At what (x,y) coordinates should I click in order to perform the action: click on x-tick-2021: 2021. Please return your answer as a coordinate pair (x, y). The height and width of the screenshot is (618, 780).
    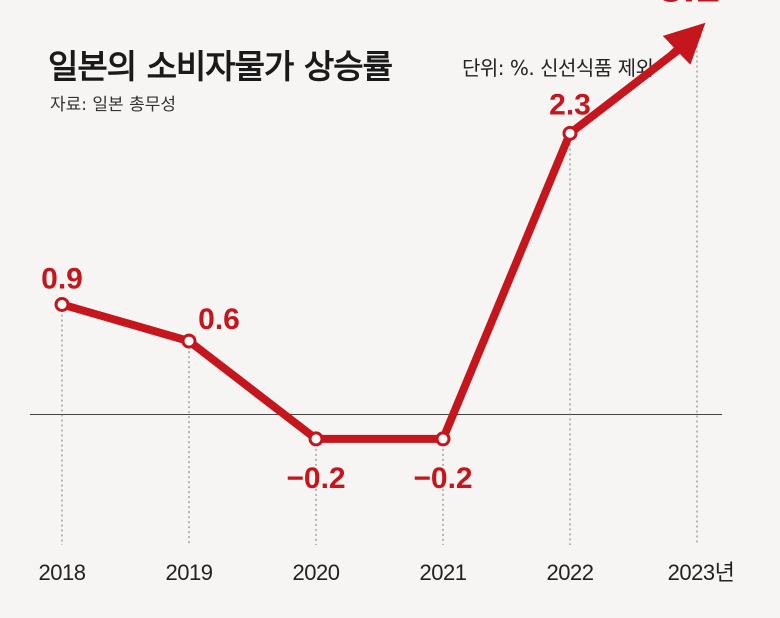
    Looking at the image, I should click on (443, 572).